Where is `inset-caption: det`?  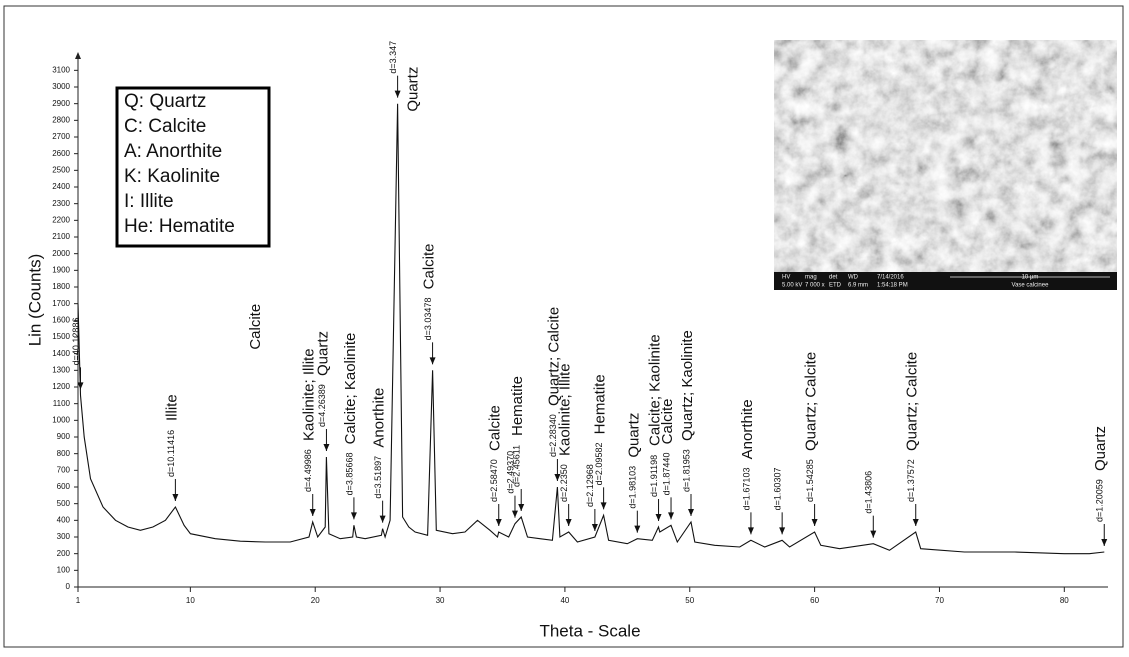
inset-caption: det is located at coordinates (833, 278).